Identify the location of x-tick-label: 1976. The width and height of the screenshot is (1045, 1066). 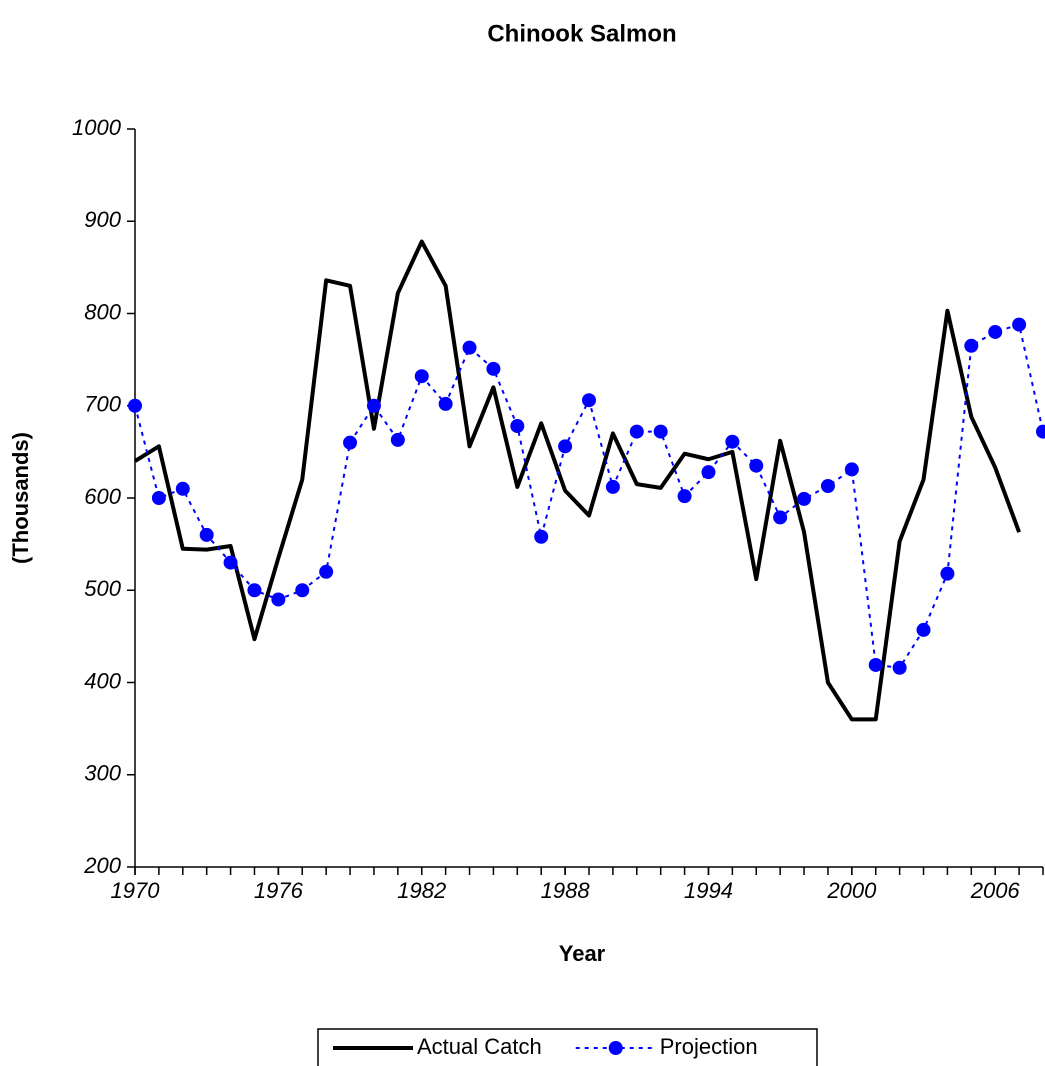
(279, 890).